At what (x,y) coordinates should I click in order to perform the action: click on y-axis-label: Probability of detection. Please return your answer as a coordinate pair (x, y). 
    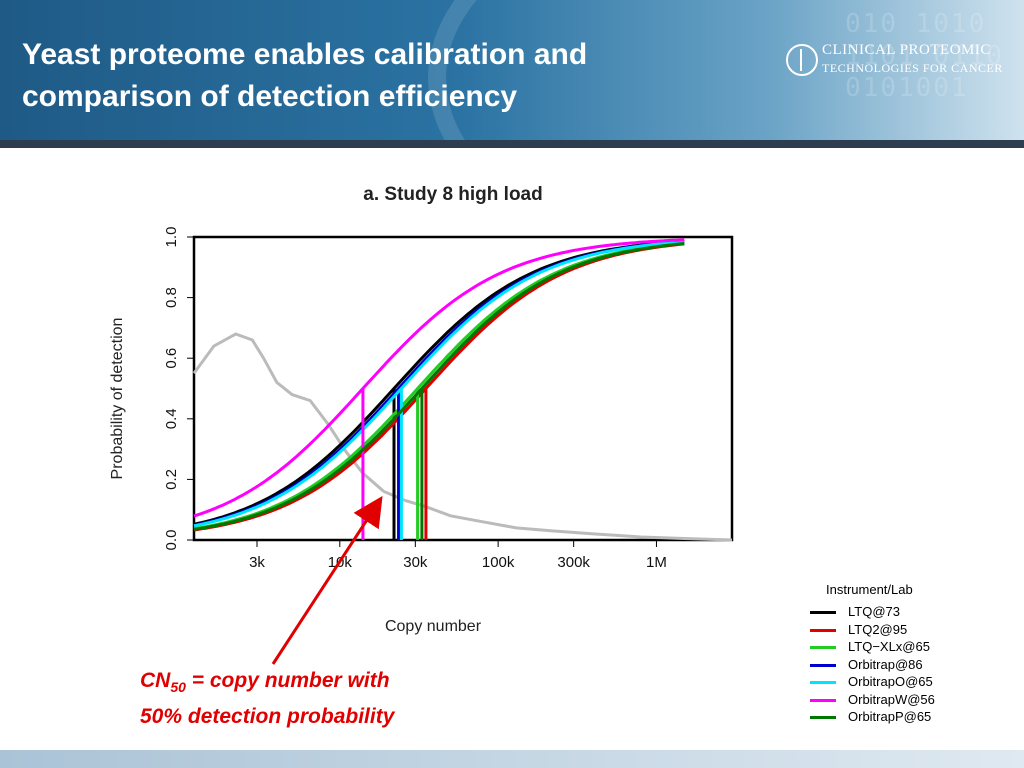
    Looking at the image, I should click on (117, 399).